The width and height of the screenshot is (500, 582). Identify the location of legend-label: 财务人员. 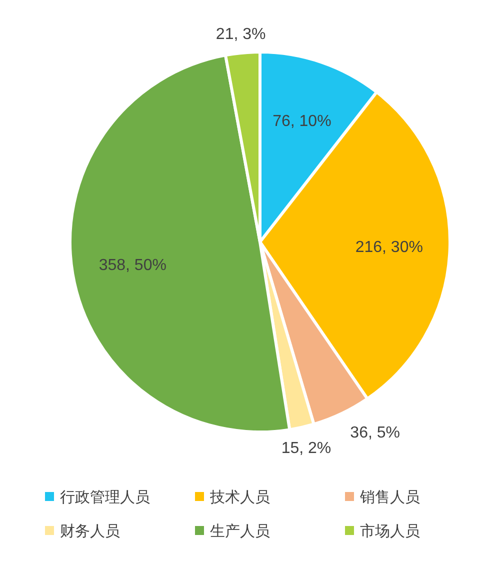
(90, 531).